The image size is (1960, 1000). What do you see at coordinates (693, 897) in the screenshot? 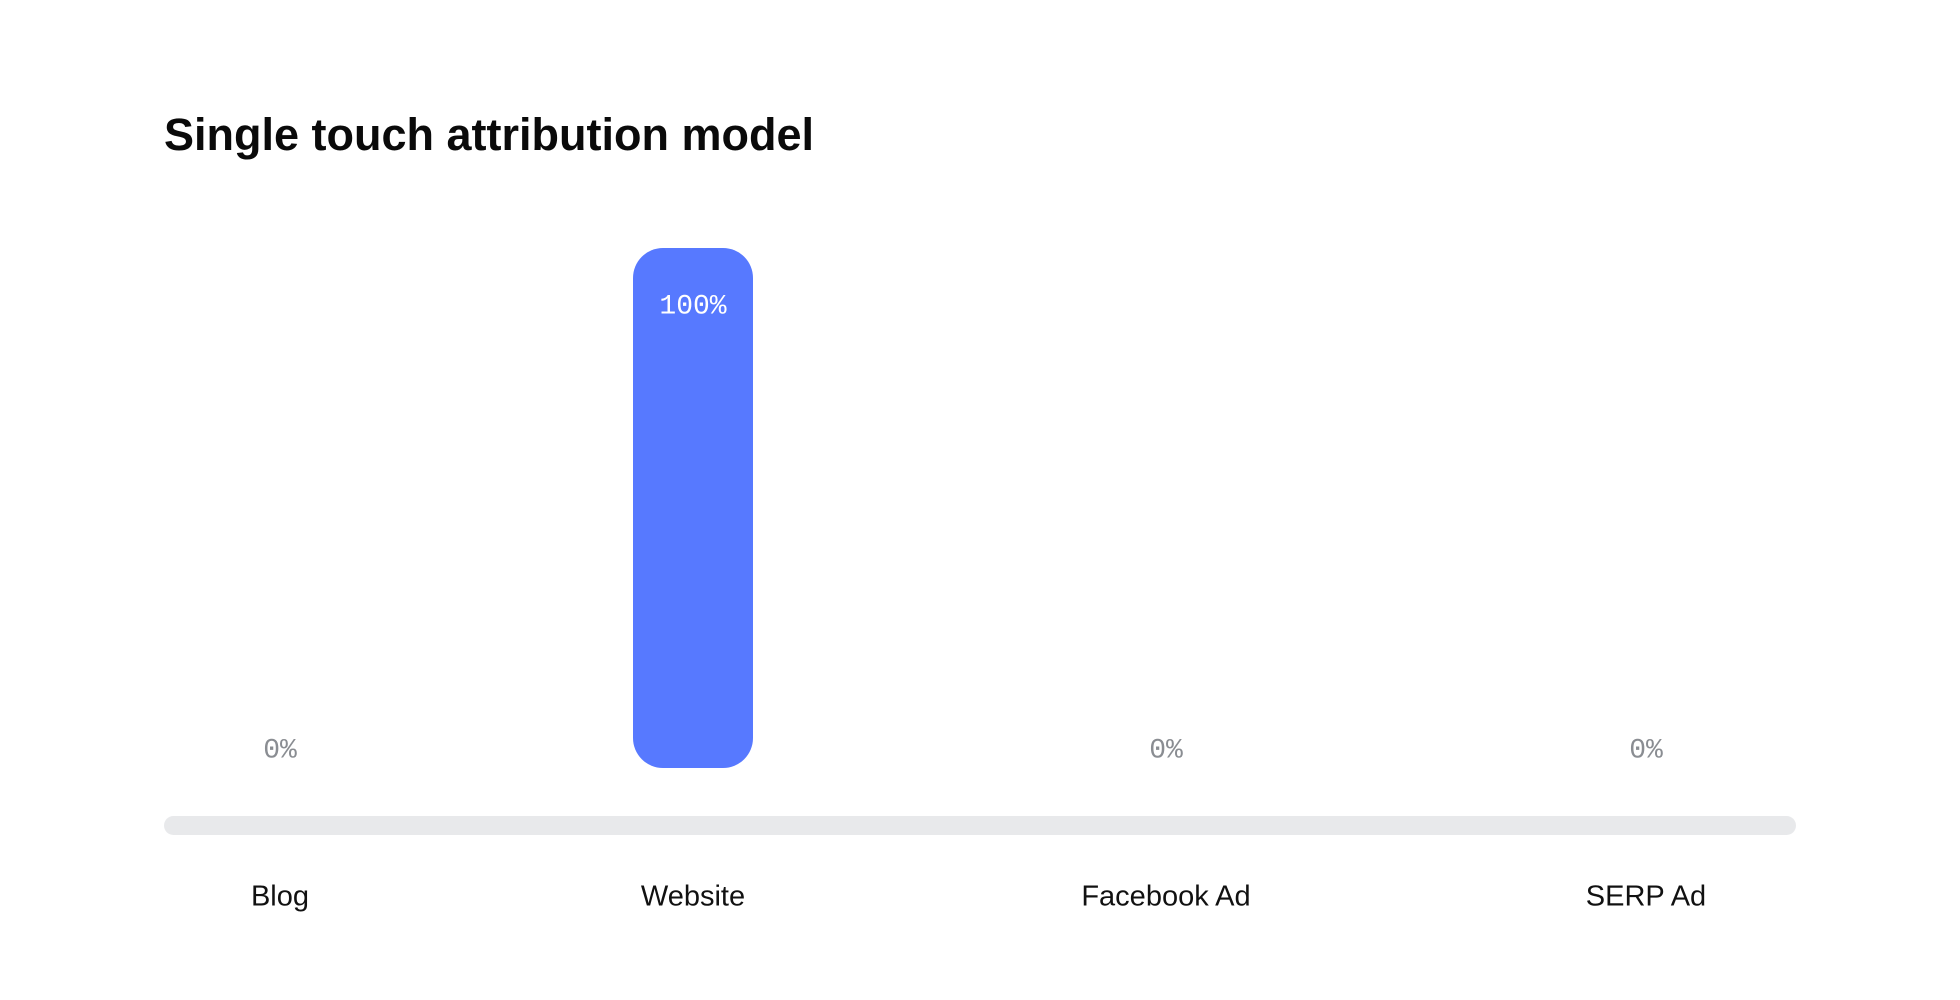
I see `x-tick-label: Website` at bounding box center [693, 897].